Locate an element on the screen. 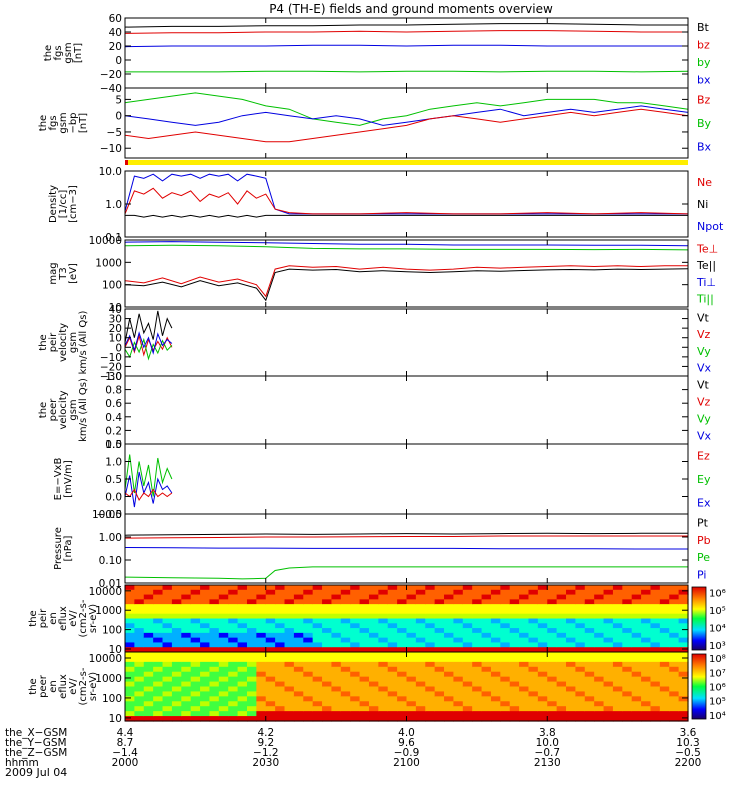 The image size is (750, 800). x-axis-tick-label: −0.7 is located at coordinates (548, 753).